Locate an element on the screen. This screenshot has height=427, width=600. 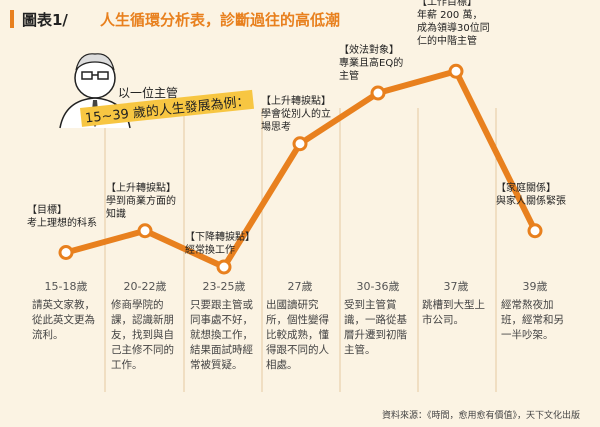
age-label: 15-18歲 is located at coordinates (66, 286).